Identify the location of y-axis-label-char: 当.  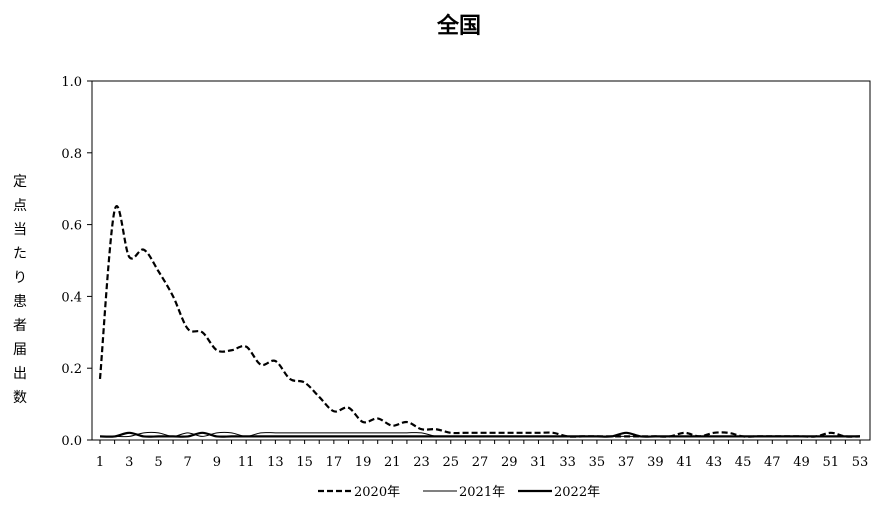
(20, 230).